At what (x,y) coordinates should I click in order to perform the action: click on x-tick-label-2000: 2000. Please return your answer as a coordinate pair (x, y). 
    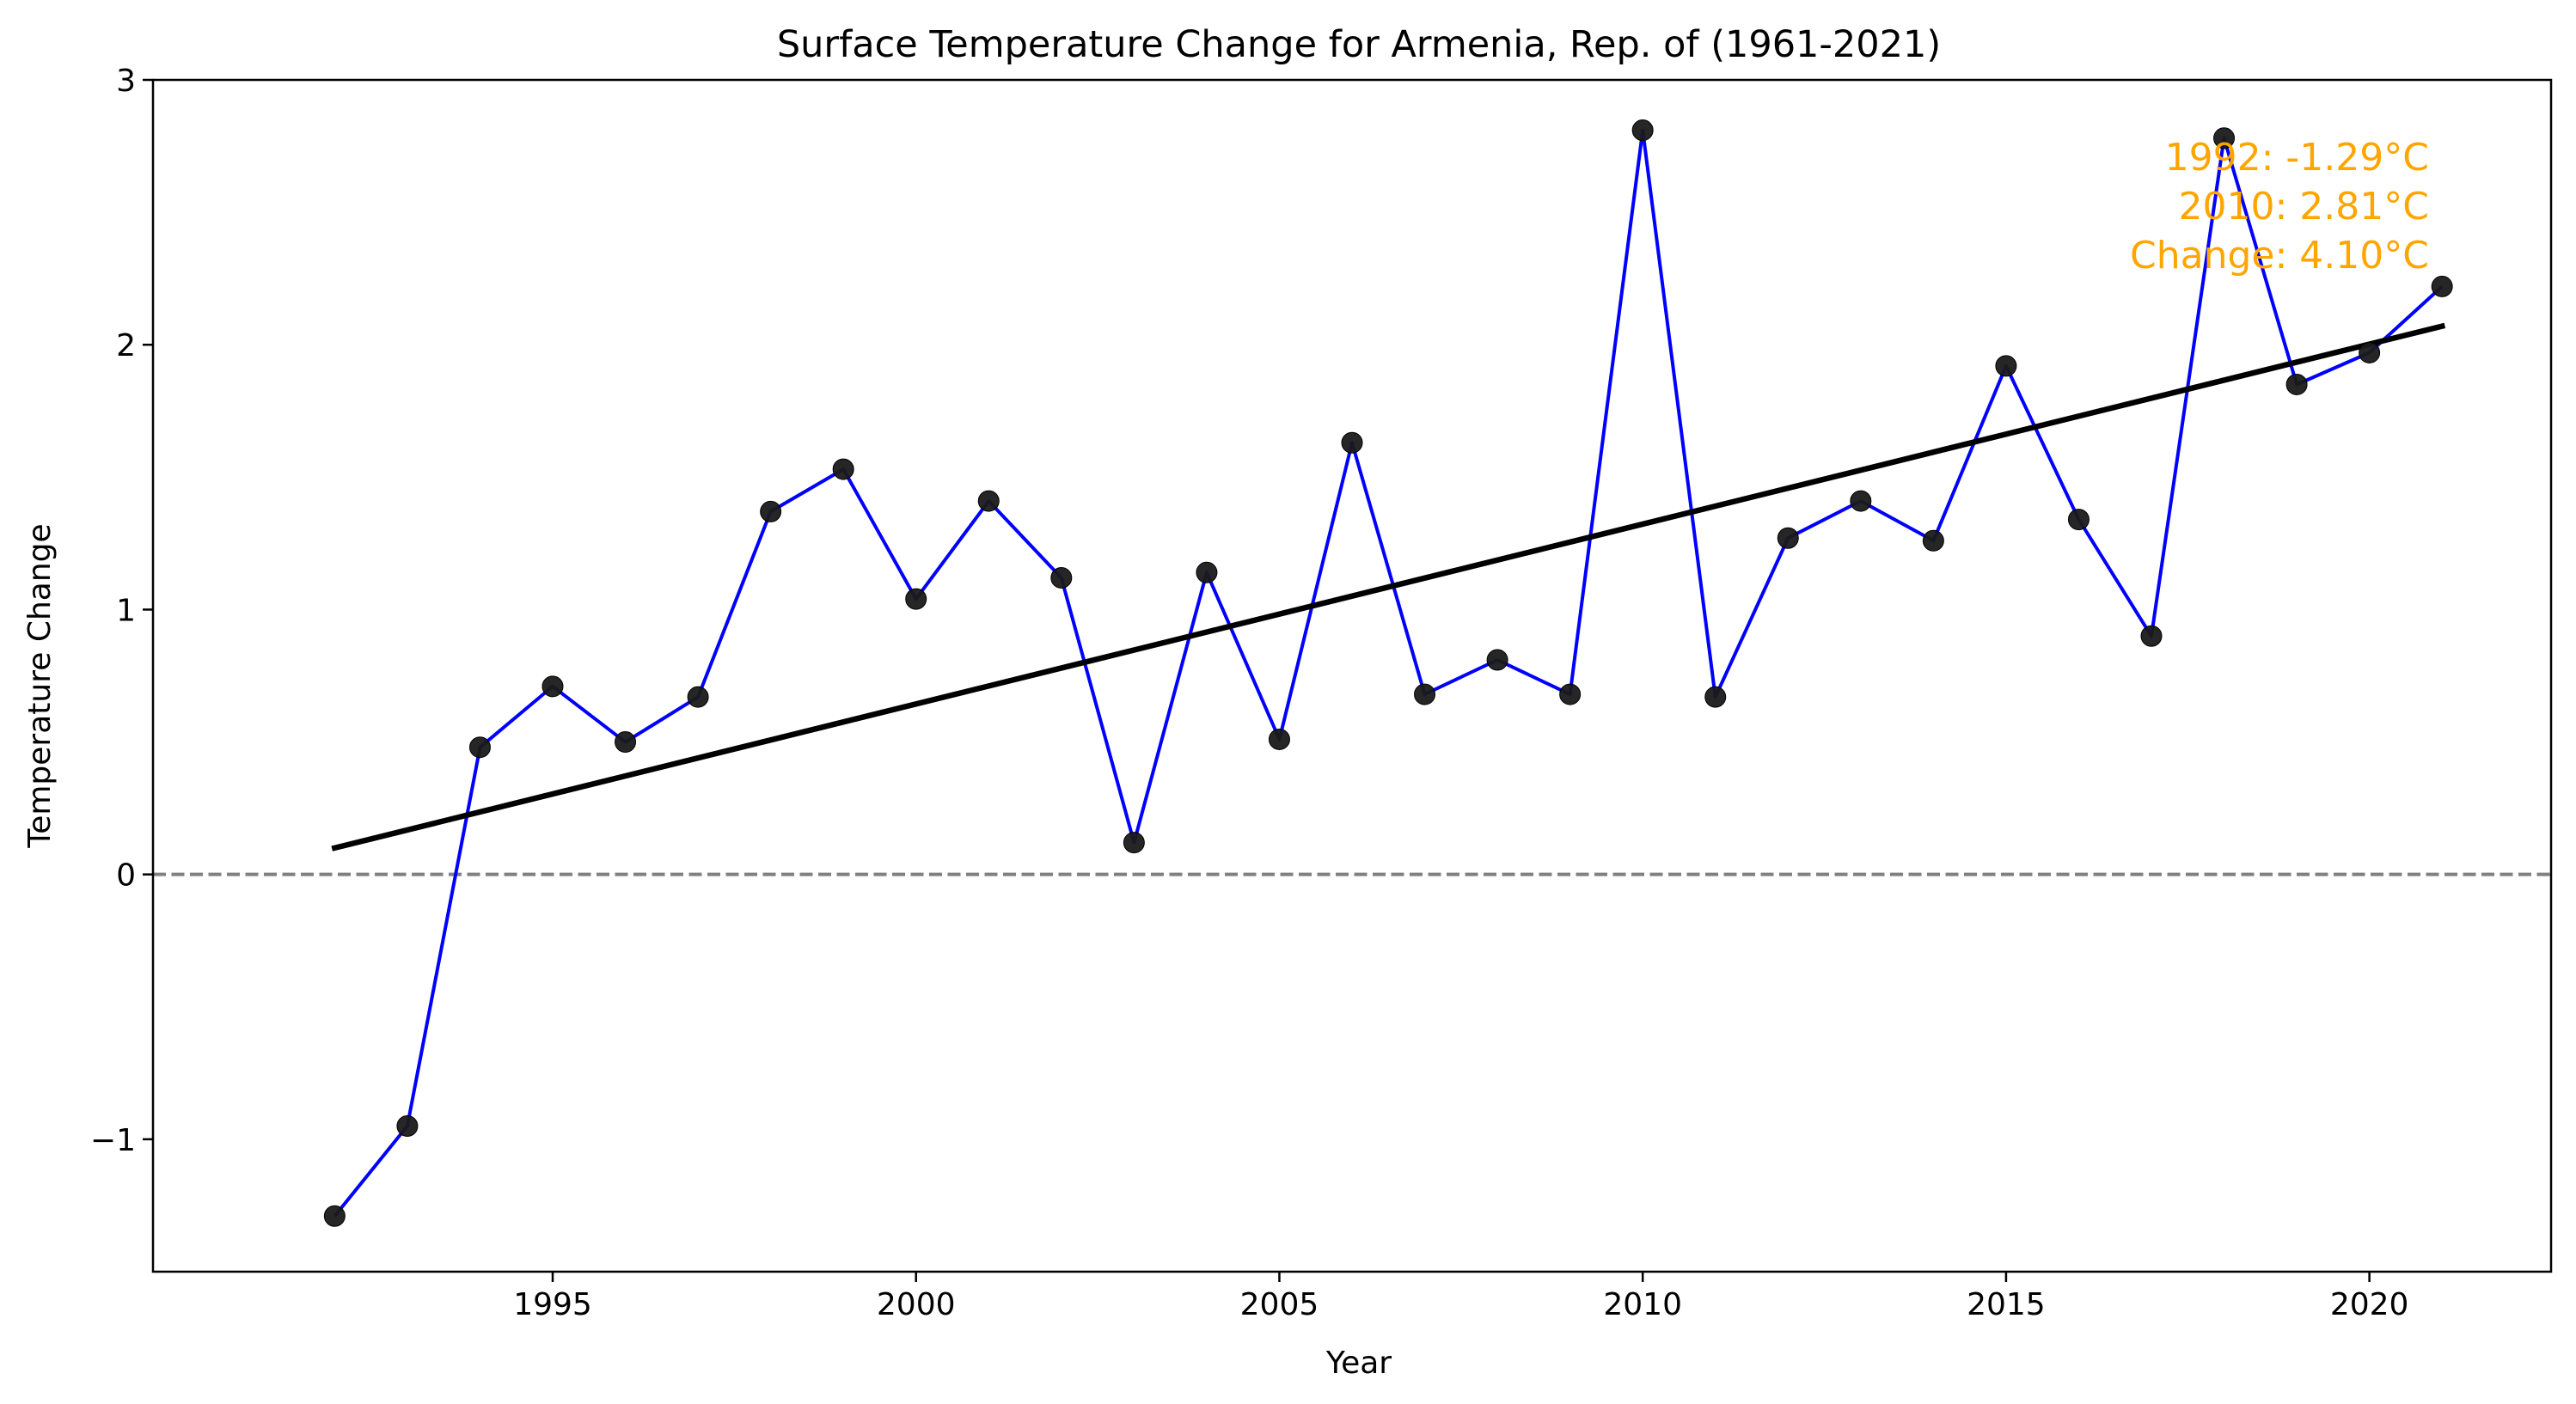
    Looking at the image, I should click on (916, 1304).